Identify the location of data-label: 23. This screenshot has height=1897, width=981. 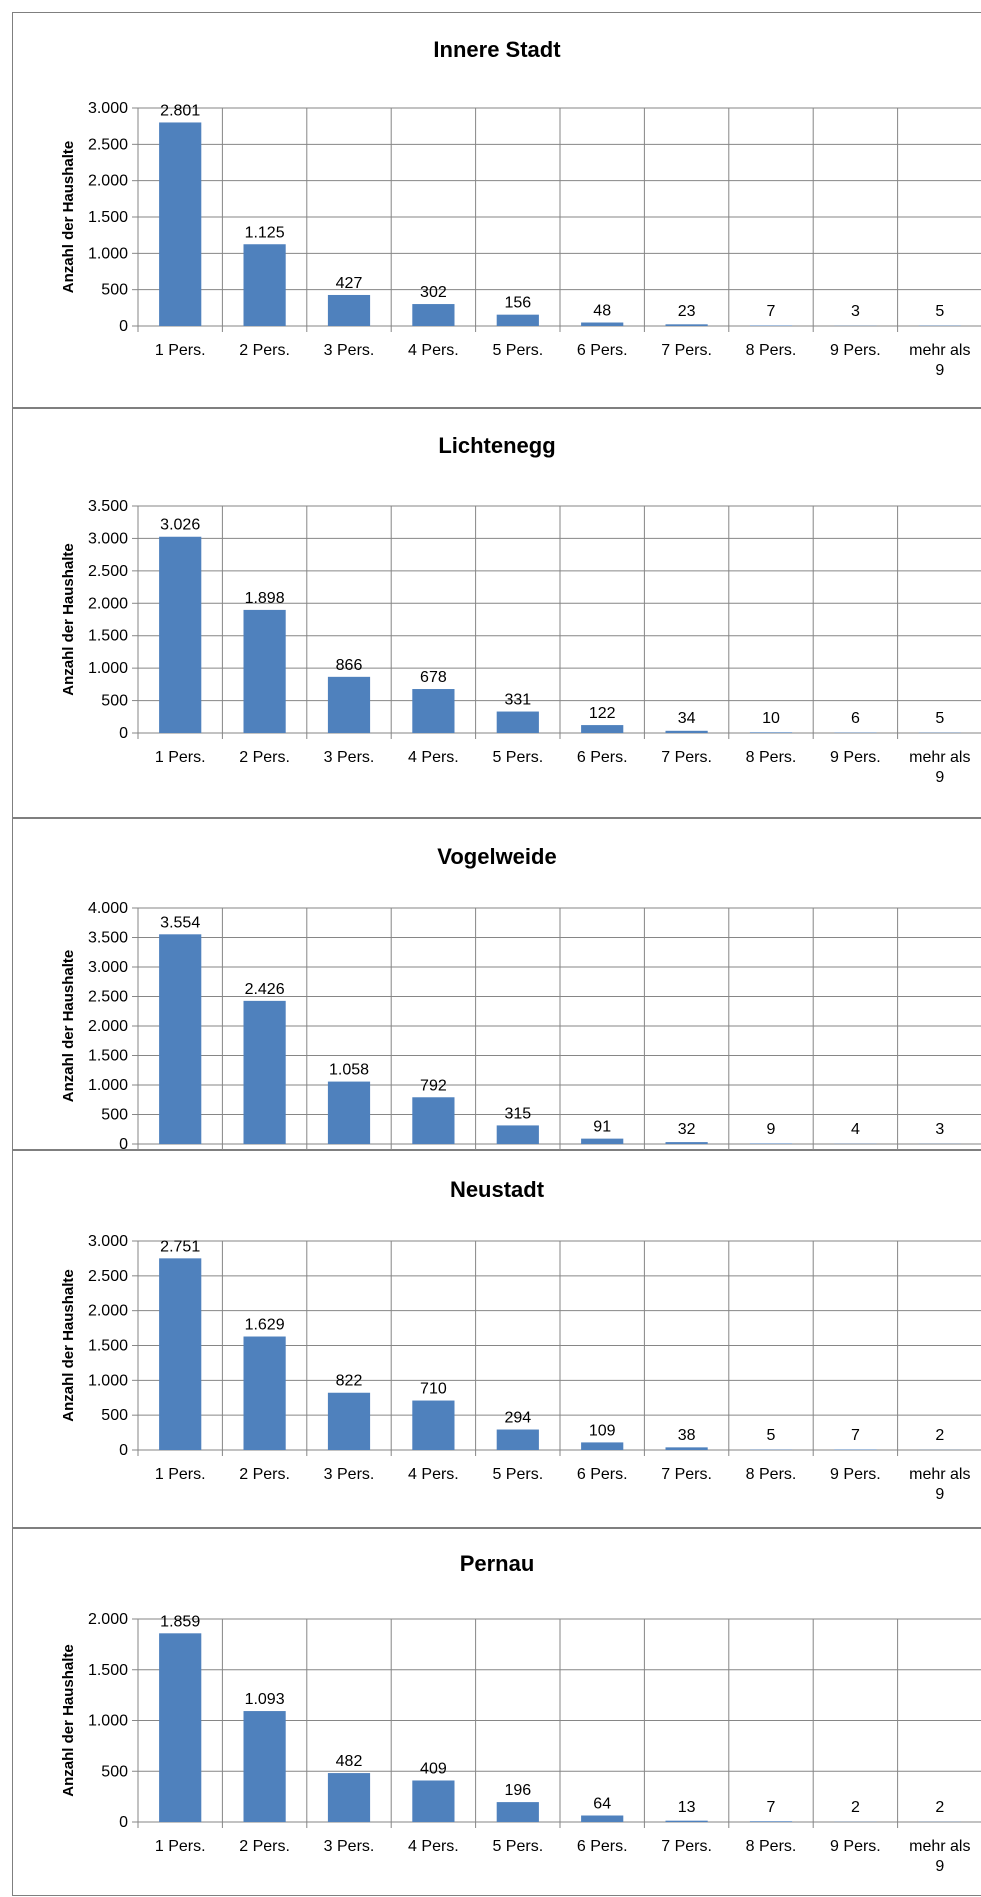
(687, 311).